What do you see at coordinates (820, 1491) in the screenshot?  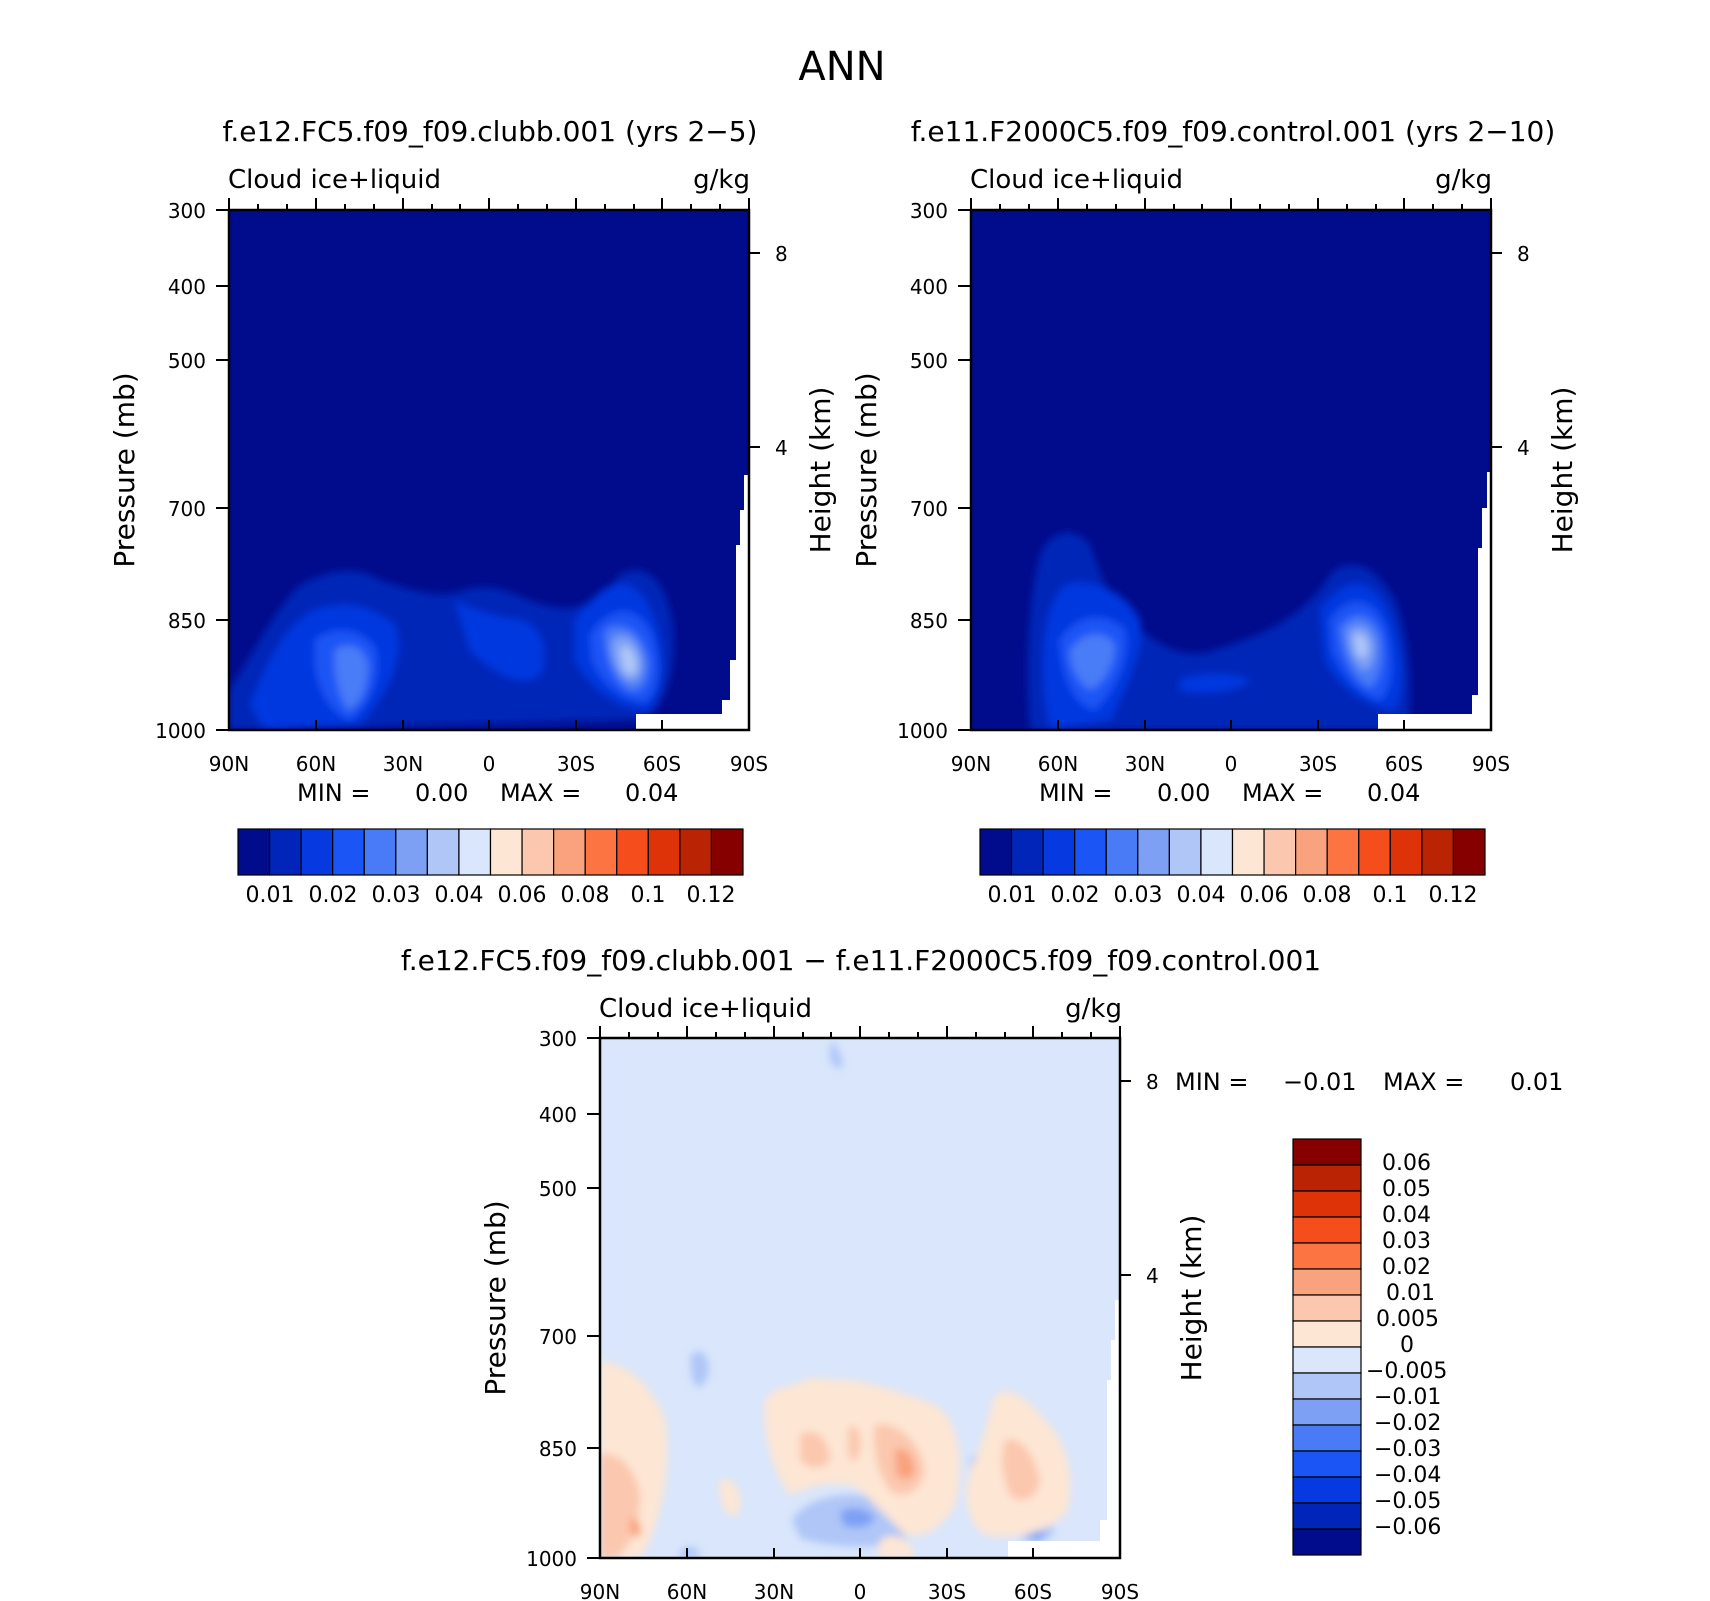 I see `contour-band-positive-mid` at bounding box center [820, 1491].